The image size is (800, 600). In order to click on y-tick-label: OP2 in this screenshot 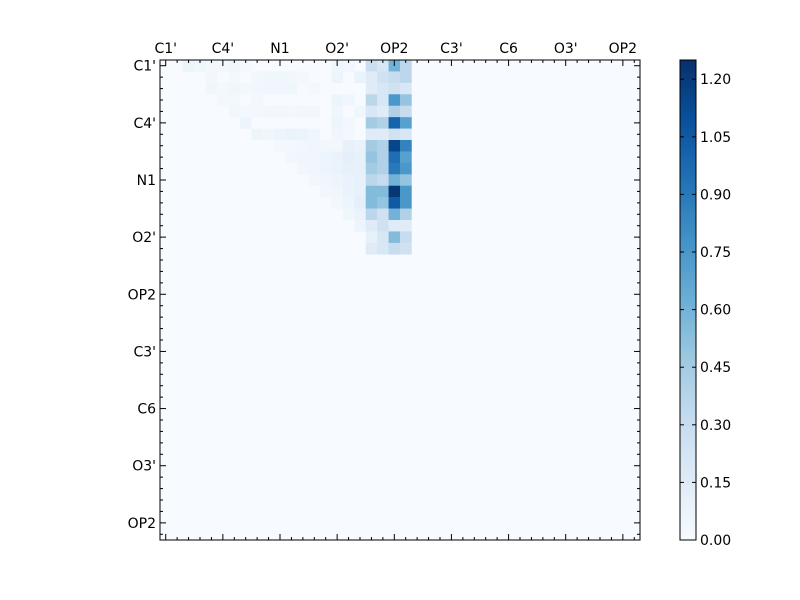, I will do `click(142, 524)`.